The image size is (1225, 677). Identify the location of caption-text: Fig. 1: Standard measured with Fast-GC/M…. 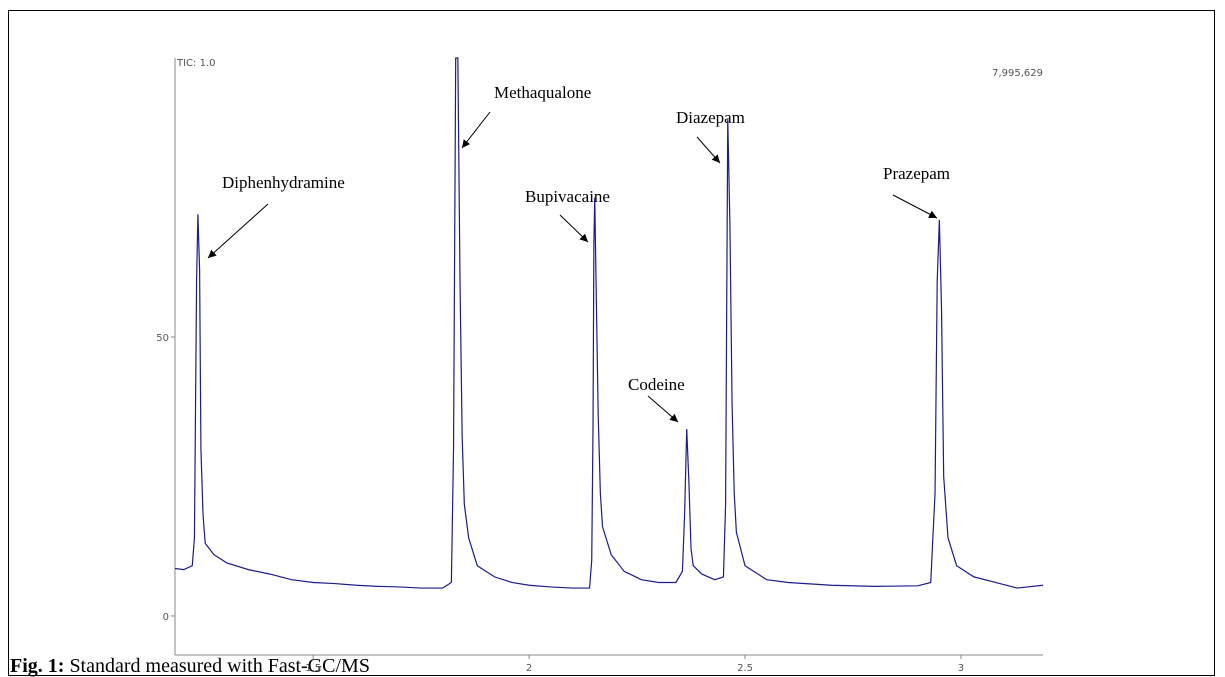
(190, 666).